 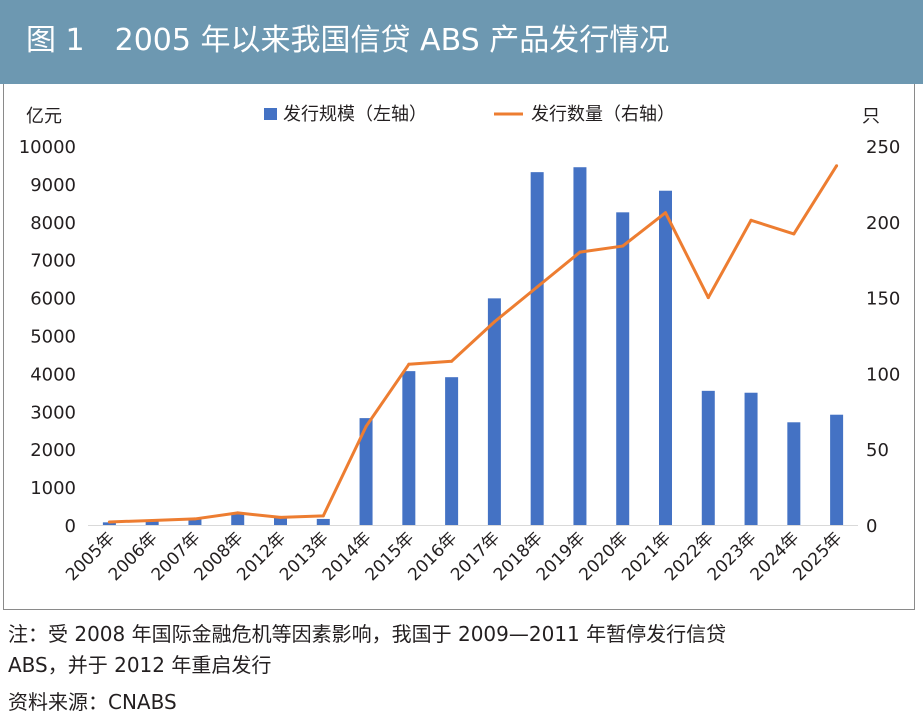 I want to click on right-tick-label: 0, so click(x=871, y=526).